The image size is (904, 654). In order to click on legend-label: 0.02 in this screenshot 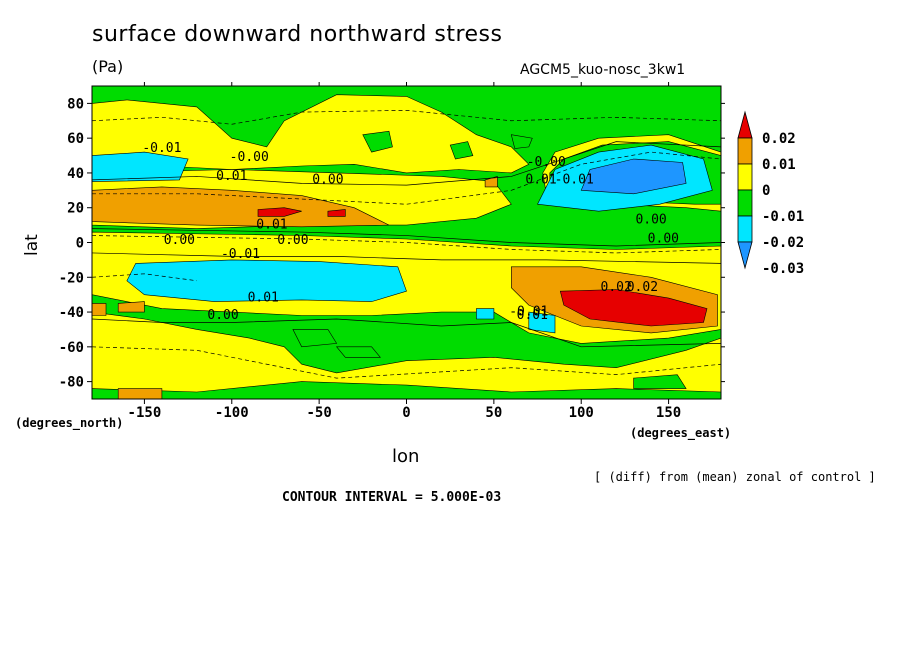, I will do `click(779, 139)`.